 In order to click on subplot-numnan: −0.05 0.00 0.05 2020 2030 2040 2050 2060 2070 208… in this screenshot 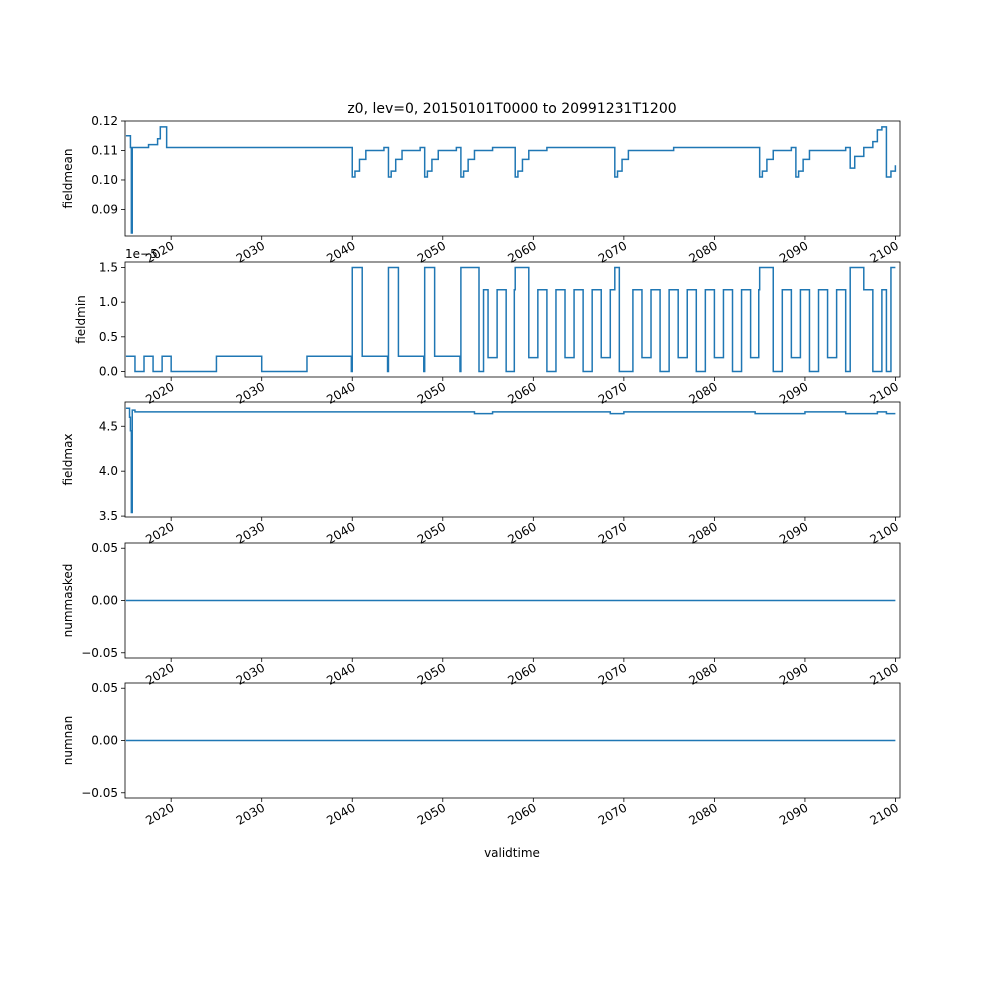, I will do `click(481, 754)`.